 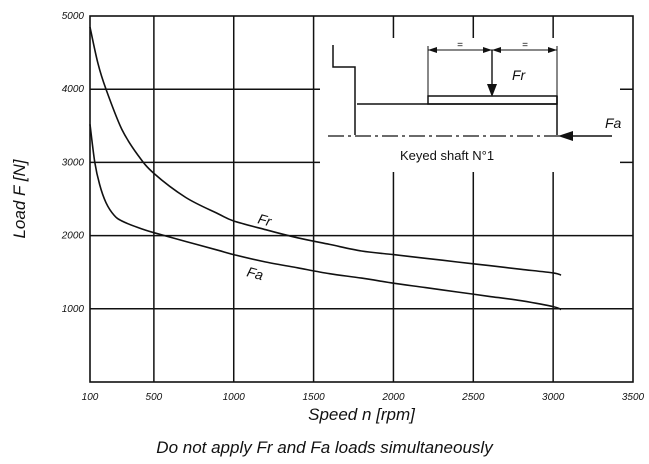 What do you see at coordinates (362, 414) in the screenshot?
I see `x-axis-label: Speed n [rpm]` at bounding box center [362, 414].